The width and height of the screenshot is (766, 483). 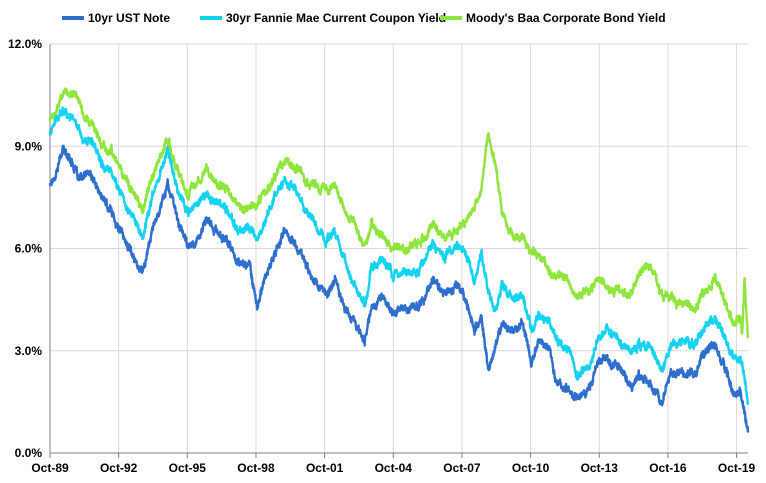 I want to click on legend-label-1: 30yr Fannie Mae Current Coupon Yield, so click(x=336, y=18).